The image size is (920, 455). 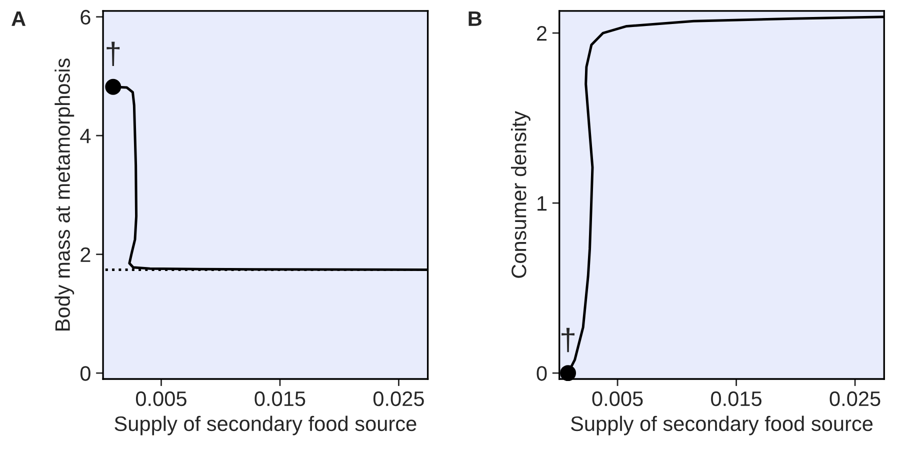 I want to click on y-axis-title: Consumer density, so click(x=520, y=194).